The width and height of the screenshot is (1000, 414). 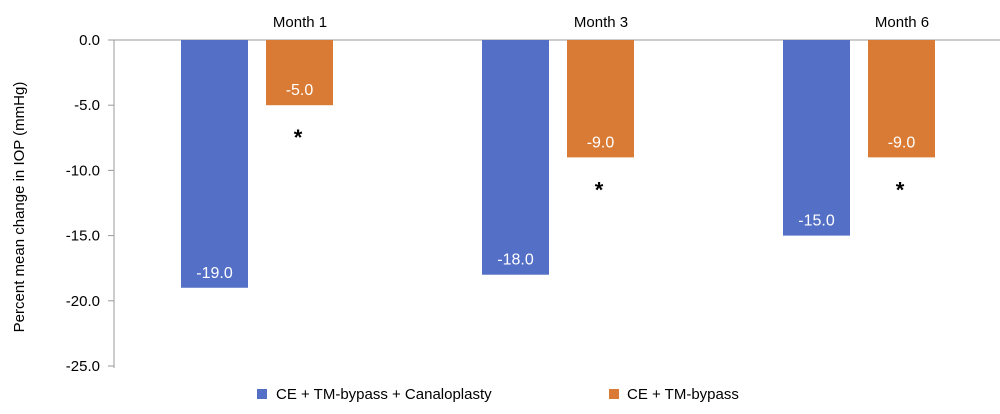 What do you see at coordinates (83, 236) in the screenshot?
I see `y-tick-label: -15.0` at bounding box center [83, 236].